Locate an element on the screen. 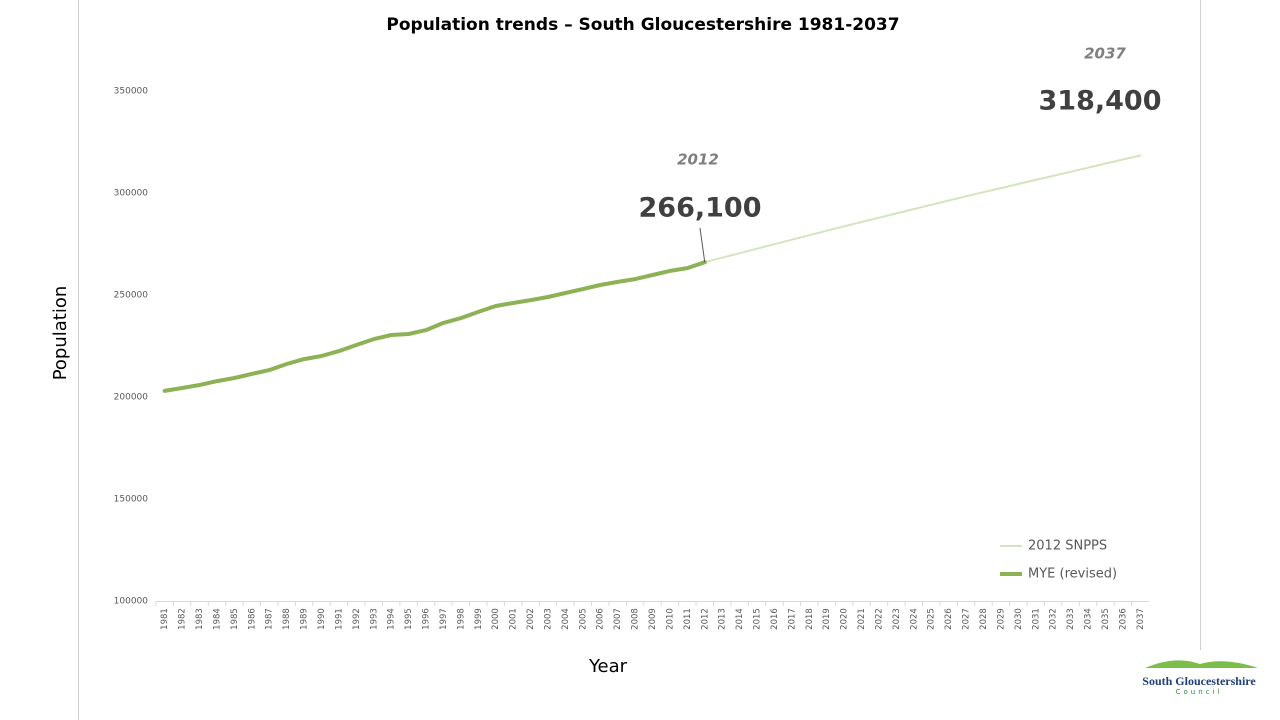 The width and height of the screenshot is (1280, 720). x-tick-label: 2010 is located at coordinates (670, 619).